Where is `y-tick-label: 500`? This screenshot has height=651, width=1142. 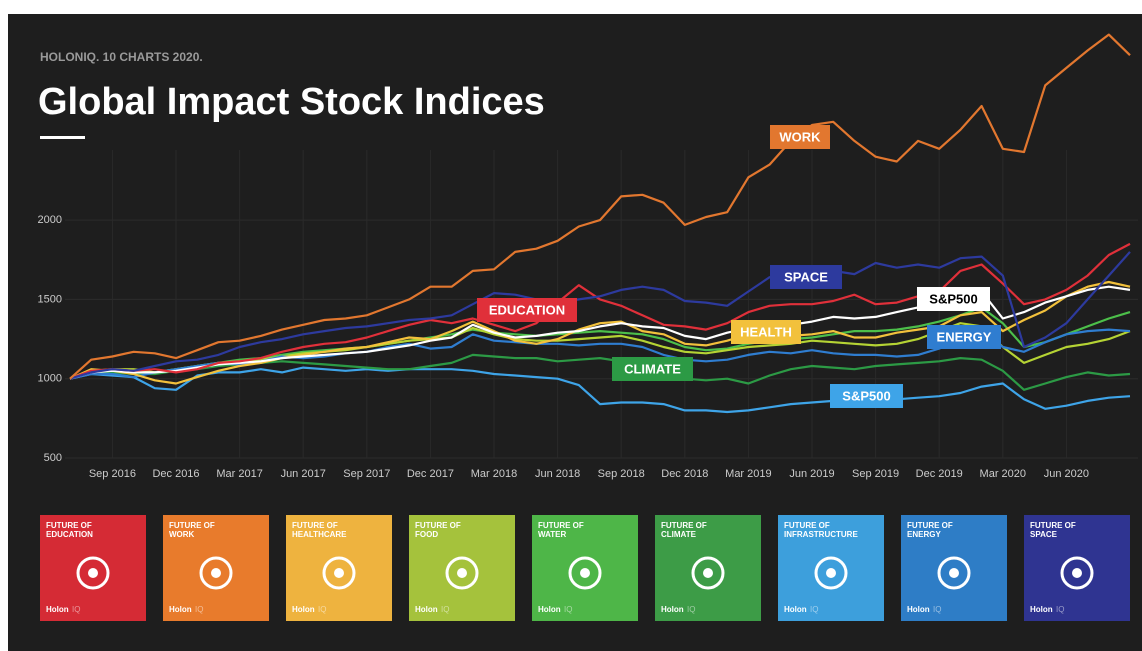
y-tick-label: 500 is located at coordinates (53, 458).